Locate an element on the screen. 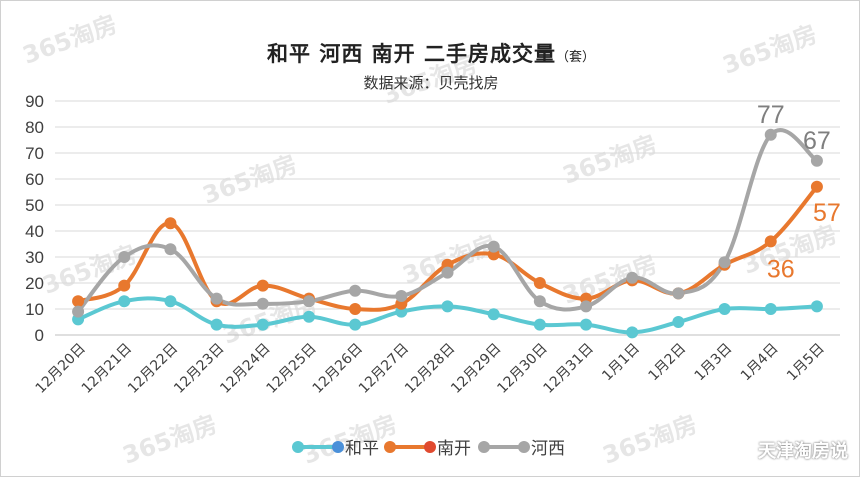 The width and height of the screenshot is (862, 479). chart-title-wrap: 和平 河西 南开 二手房成交量（套） is located at coordinates (431, 53).